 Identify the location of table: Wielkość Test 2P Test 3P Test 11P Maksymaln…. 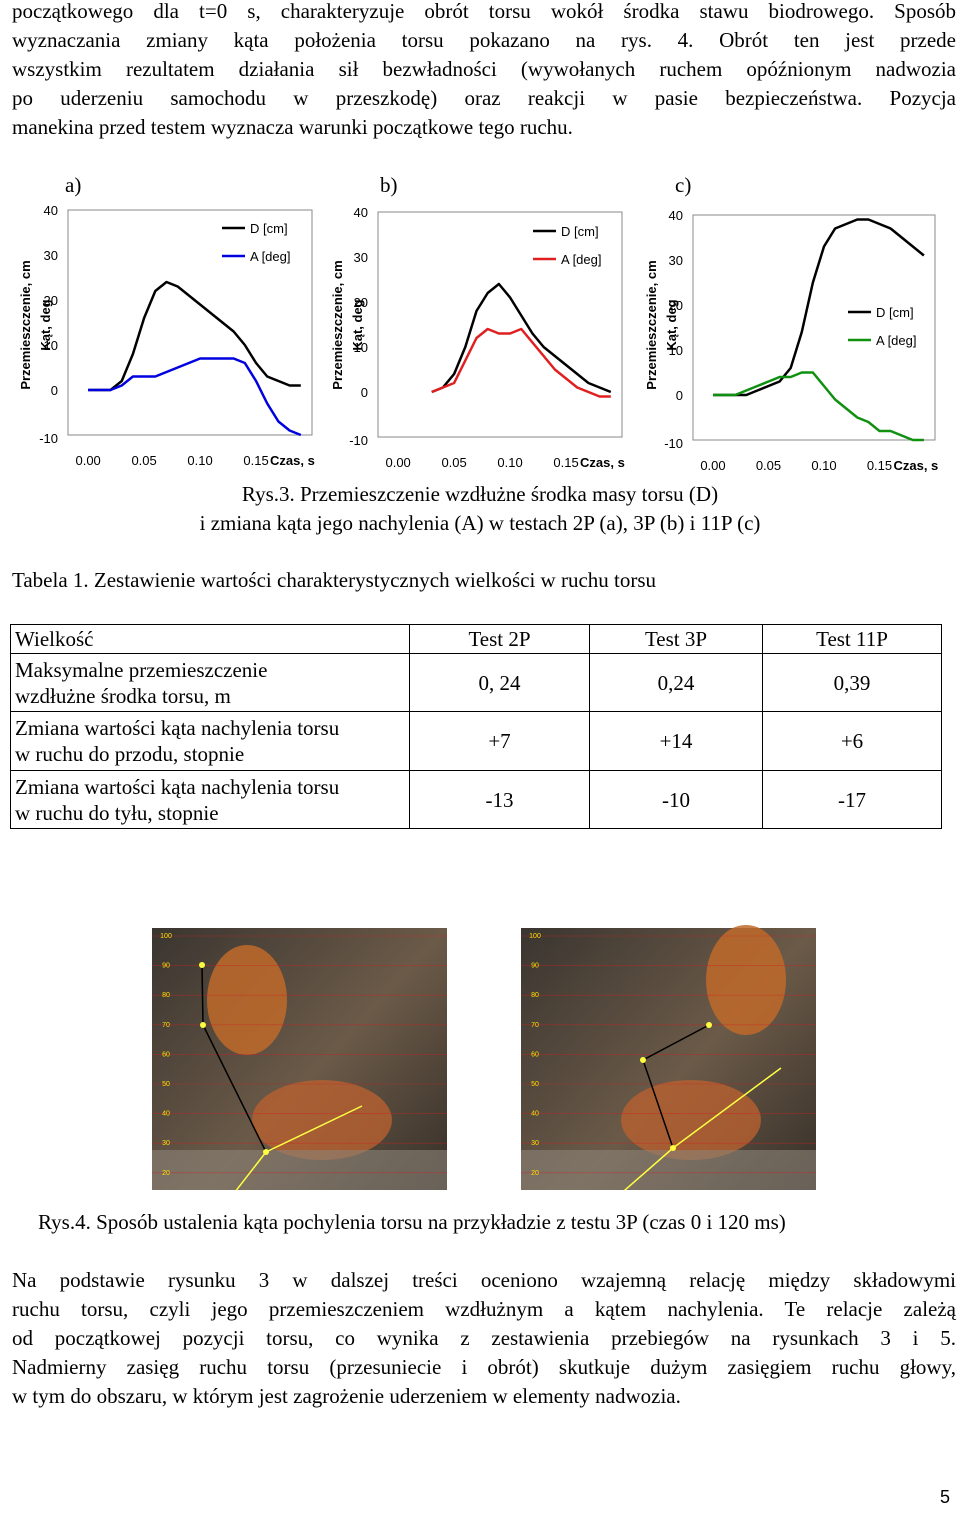
(476, 726).